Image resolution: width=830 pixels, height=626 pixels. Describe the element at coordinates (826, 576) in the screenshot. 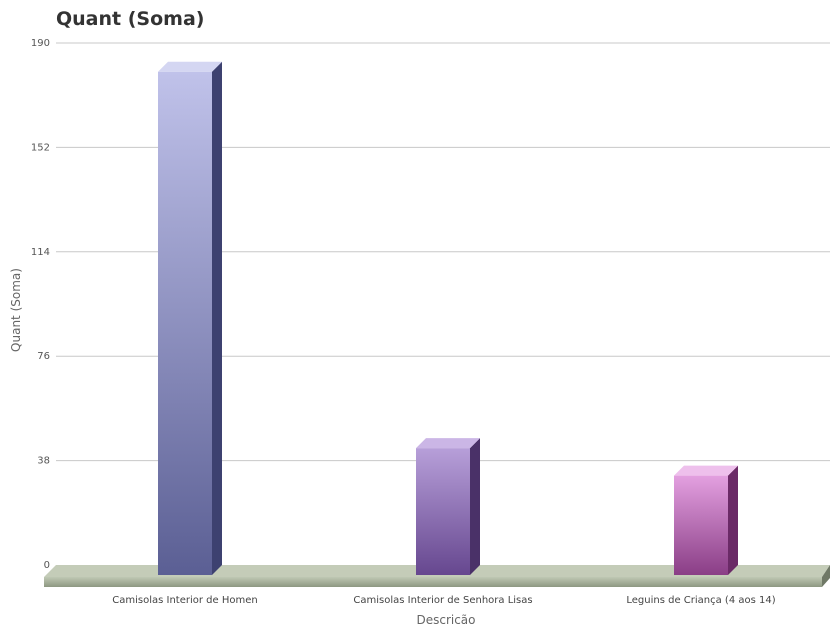

I see `floor-side` at that location.